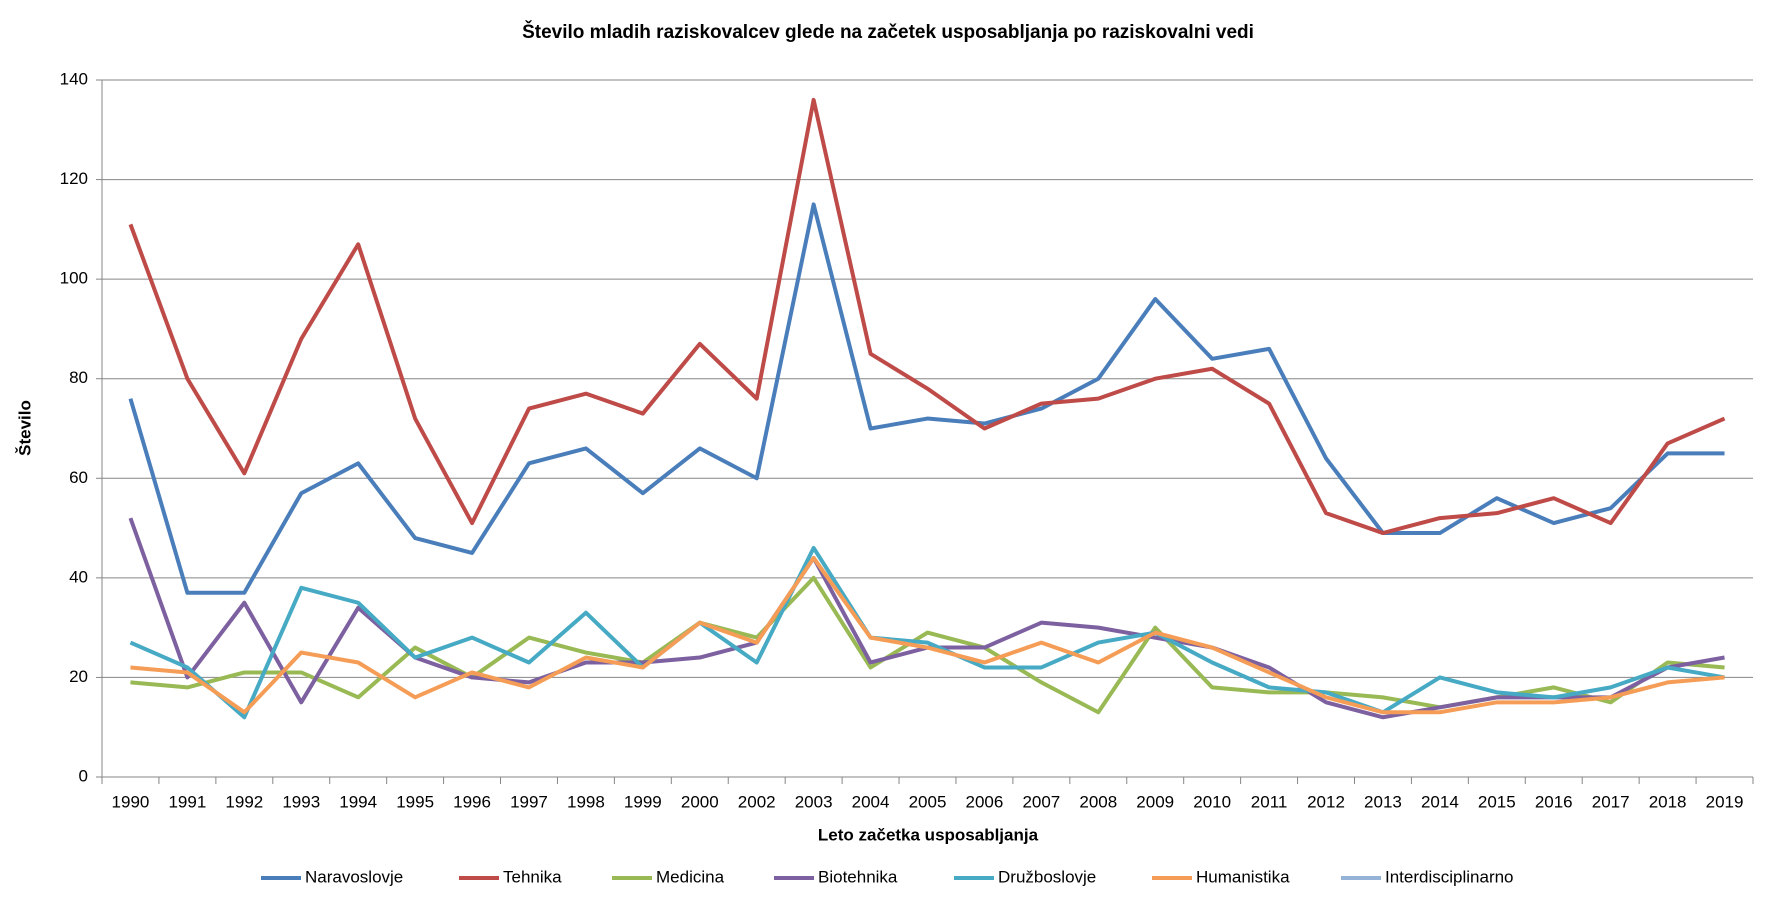  I want to click on x-tick-label: 2016, so click(1554, 801).